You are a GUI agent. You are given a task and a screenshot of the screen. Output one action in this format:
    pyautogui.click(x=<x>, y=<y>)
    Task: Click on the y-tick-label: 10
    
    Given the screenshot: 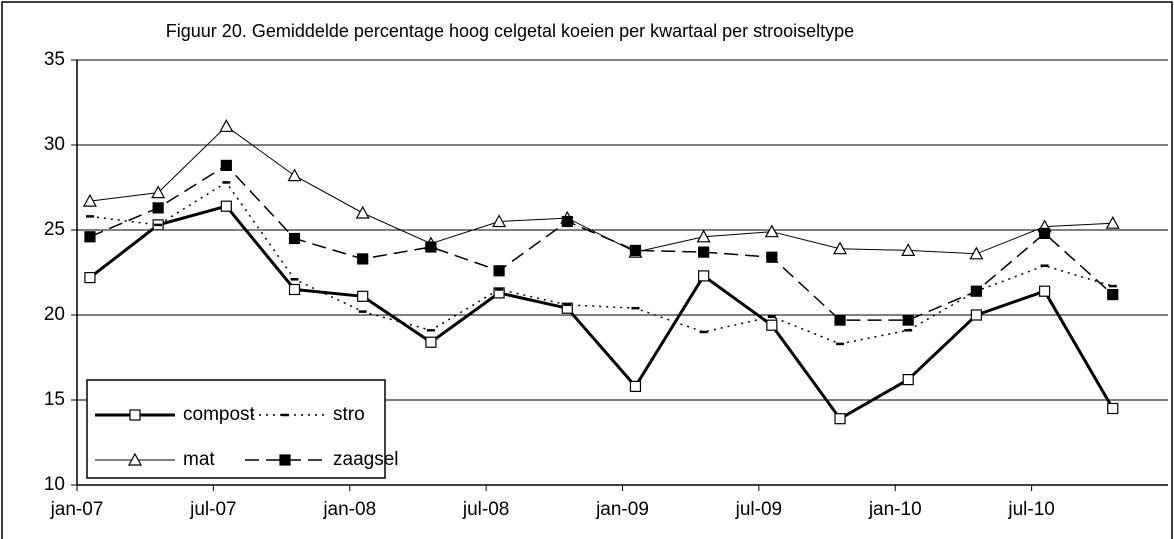 What is the action you would take?
    pyautogui.click(x=54, y=484)
    